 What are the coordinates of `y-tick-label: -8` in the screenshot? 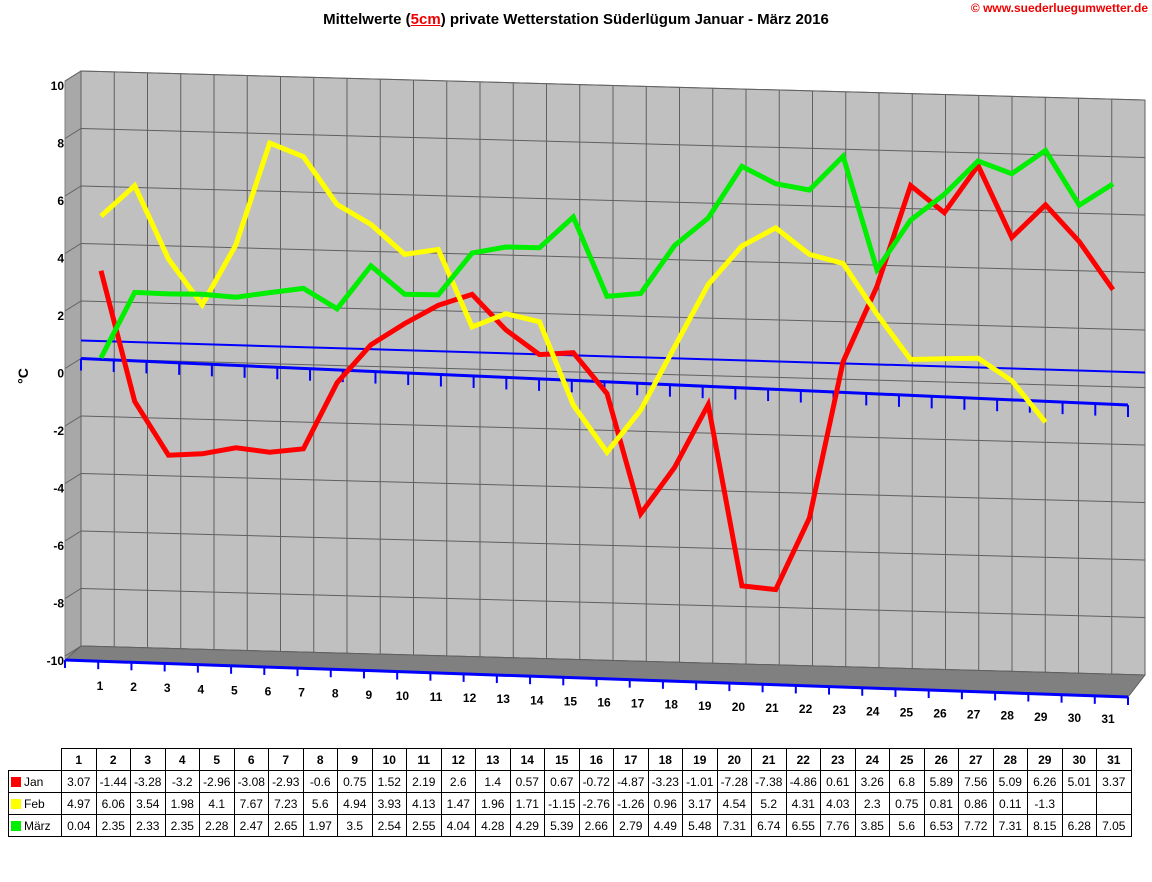 It's located at (58, 604).